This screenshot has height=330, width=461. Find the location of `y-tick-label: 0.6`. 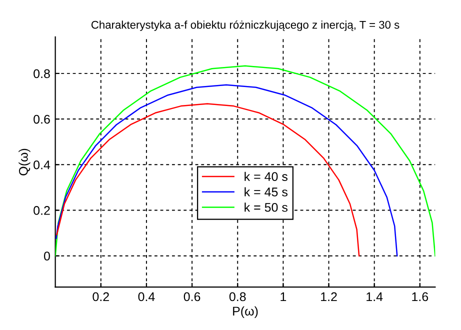

y-tick-label: 0.6 is located at coordinates (42, 119).